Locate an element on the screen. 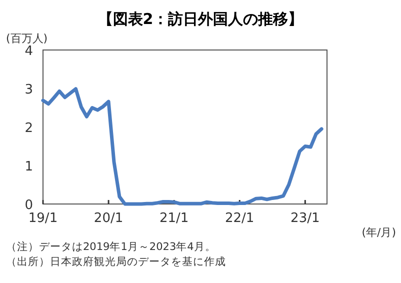 Image resolution: width=401 pixels, height=283 pixels. y-tick-label: 0 is located at coordinates (28, 205).